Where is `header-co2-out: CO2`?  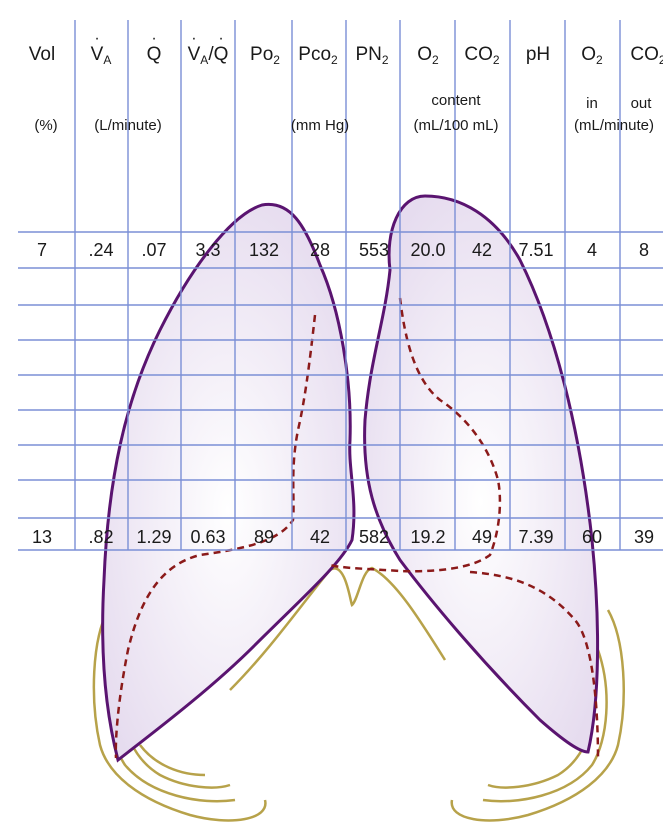 header-co2-out: CO2 is located at coordinates (646, 55).